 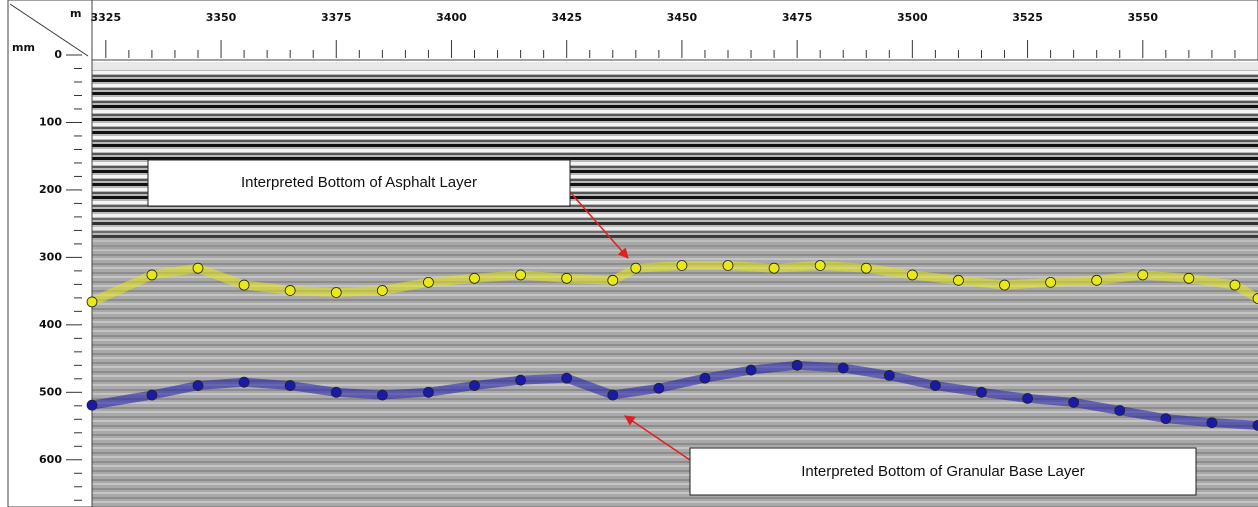 I want to click on left-ruler, so click(x=50, y=253).